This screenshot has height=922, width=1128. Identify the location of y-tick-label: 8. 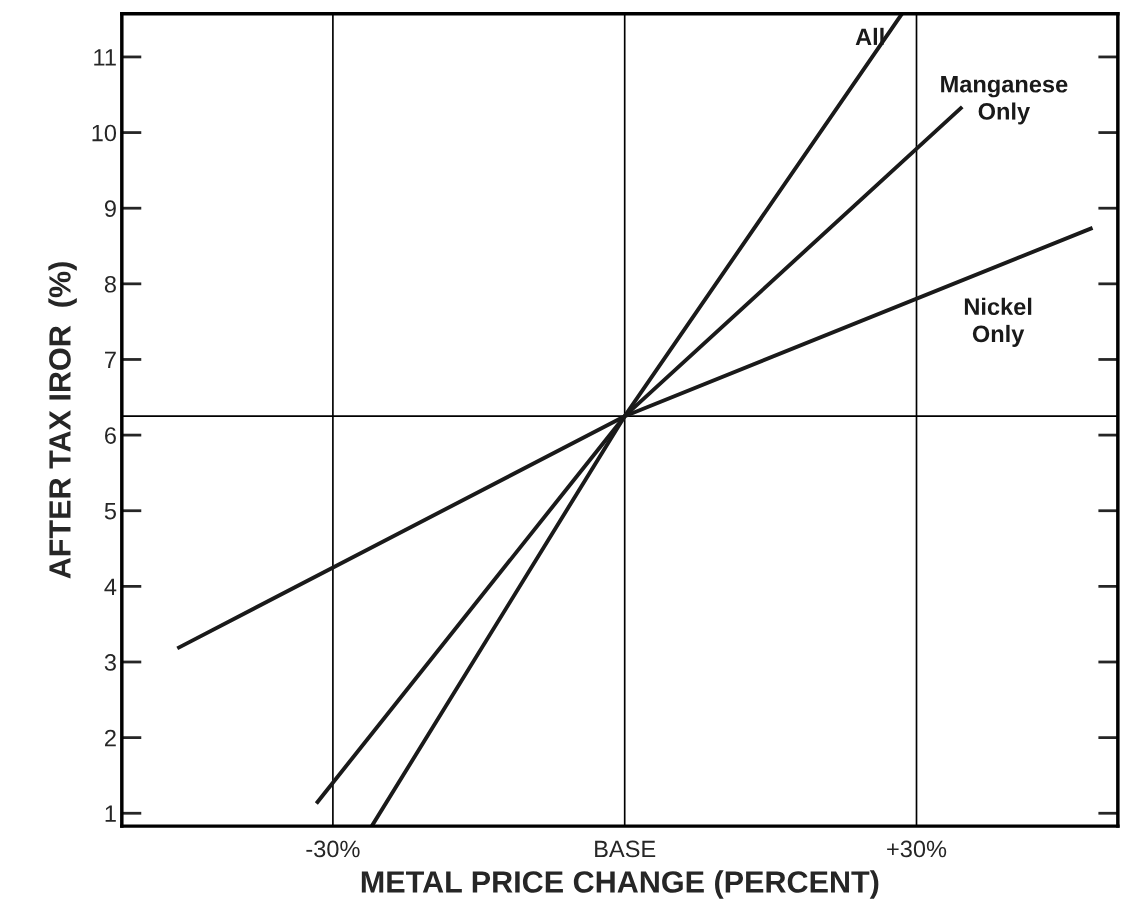
(110, 284).